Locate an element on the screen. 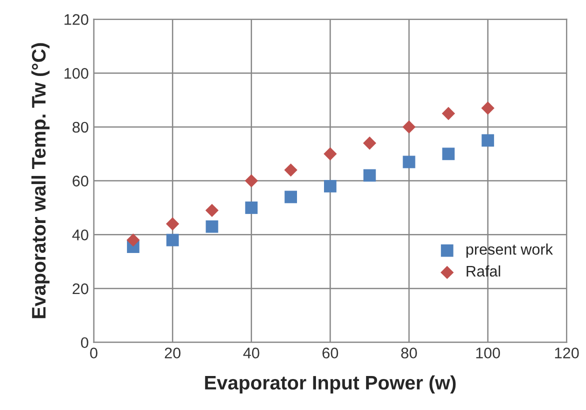  x-tick-label: 80 is located at coordinates (409, 353).